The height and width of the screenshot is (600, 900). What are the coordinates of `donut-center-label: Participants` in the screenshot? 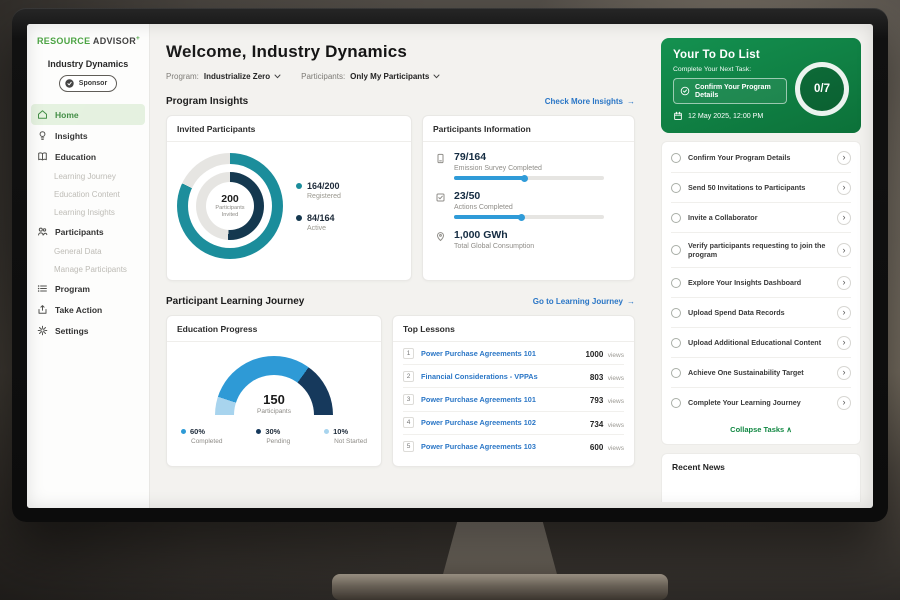 It's located at (230, 208).